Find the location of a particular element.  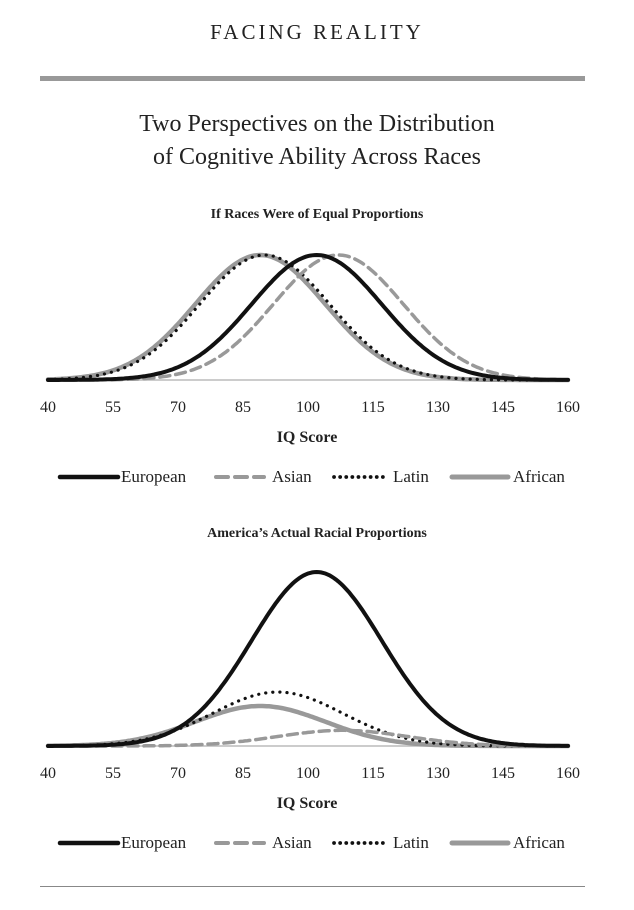

bottom-rule is located at coordinates (312, 886).